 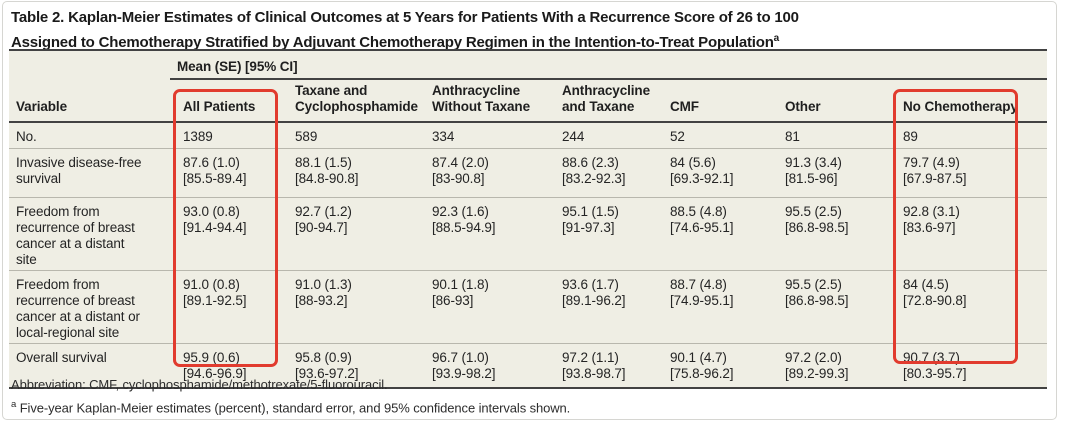 I want to click on estimate-value: 96.7 (1.0), so click(x=460, y=357).